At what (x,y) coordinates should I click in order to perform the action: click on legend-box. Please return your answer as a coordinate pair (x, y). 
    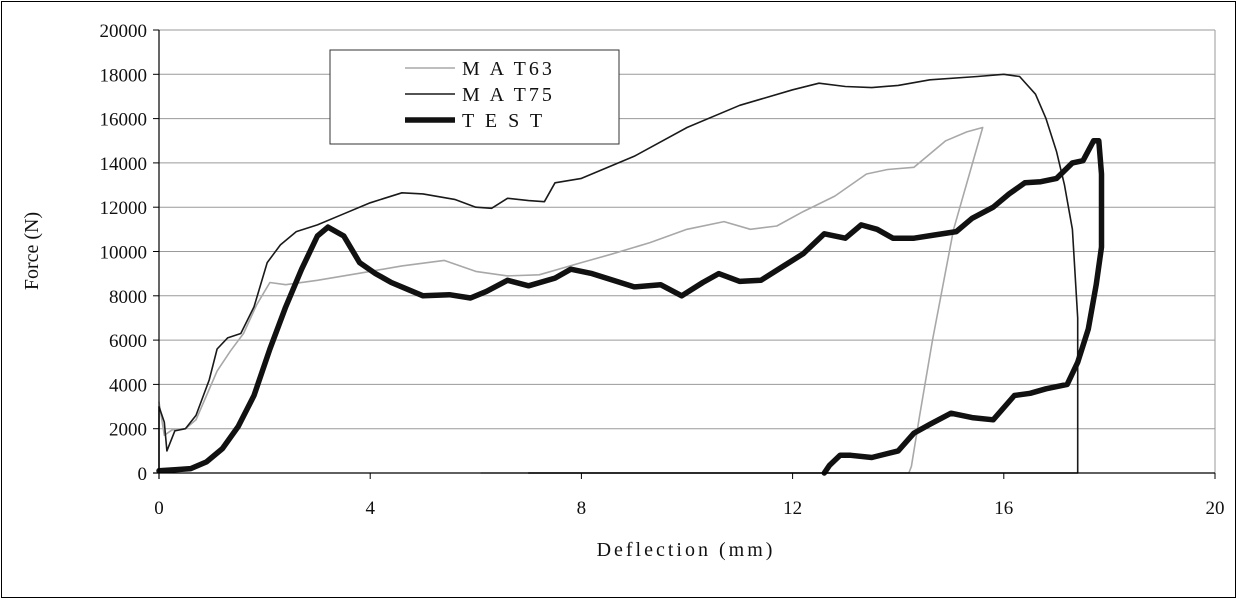
    Looking at the image, I should click on (474, 97).